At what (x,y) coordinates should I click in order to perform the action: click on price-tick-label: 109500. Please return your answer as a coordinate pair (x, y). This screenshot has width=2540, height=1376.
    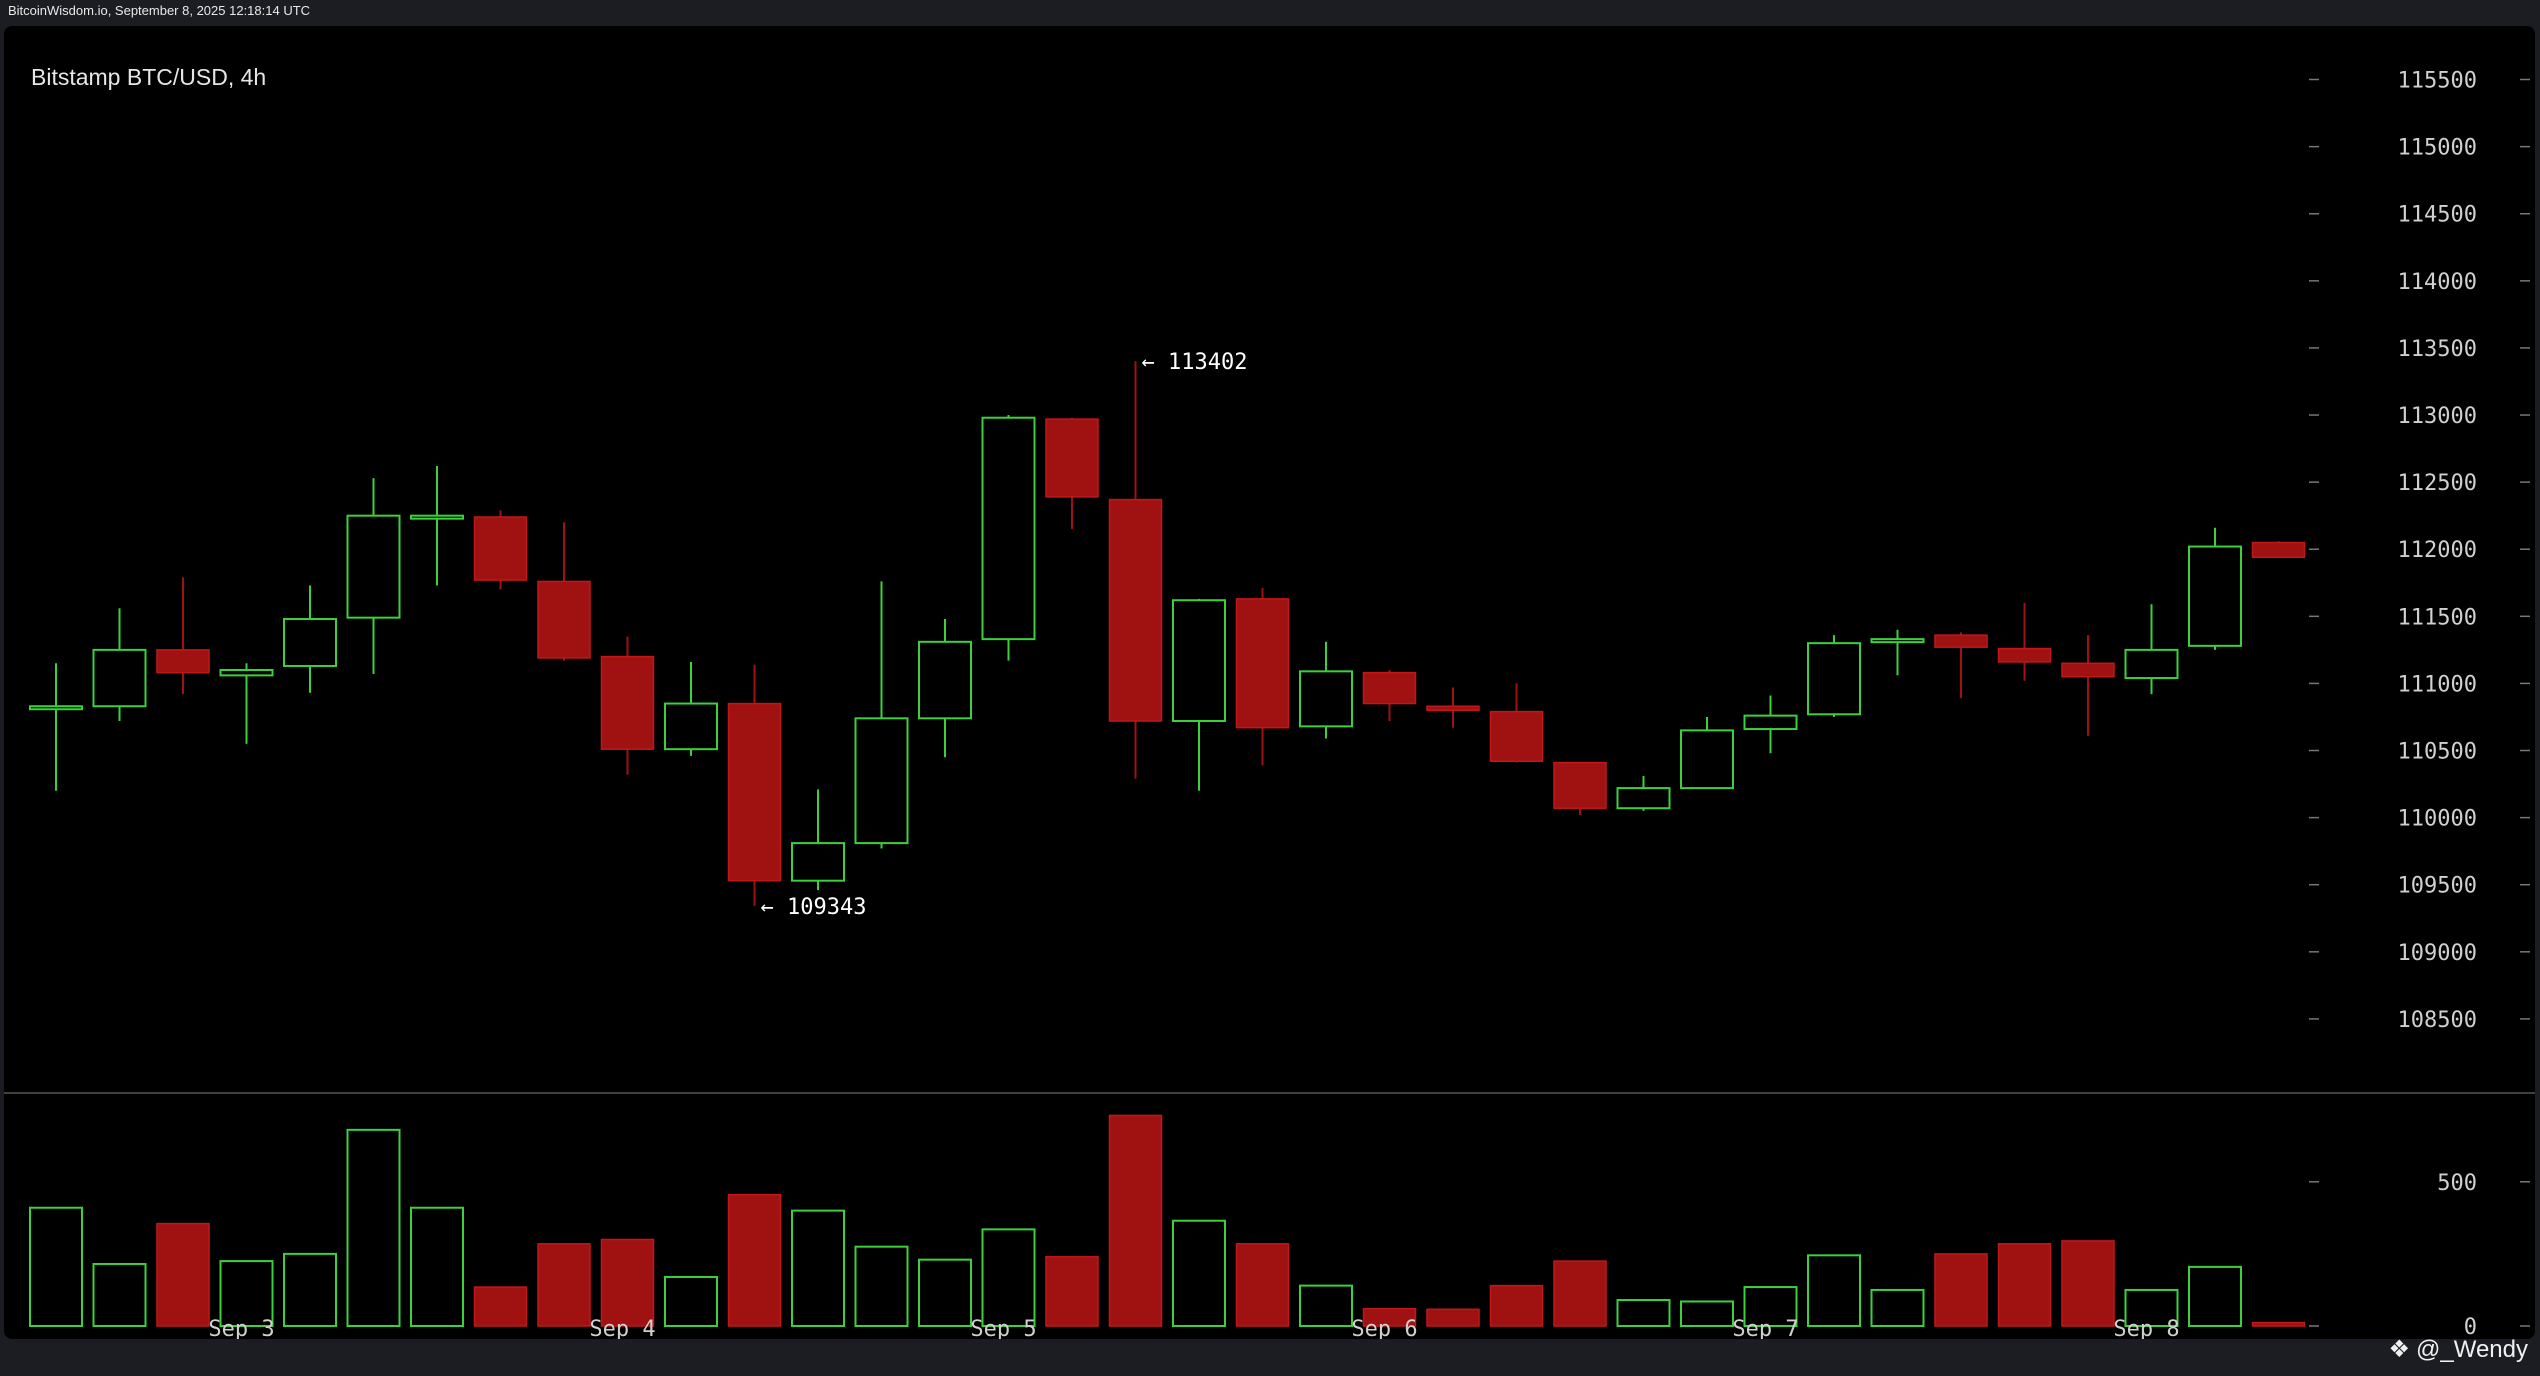
    Looking at the image, I should click on (2437, 886).